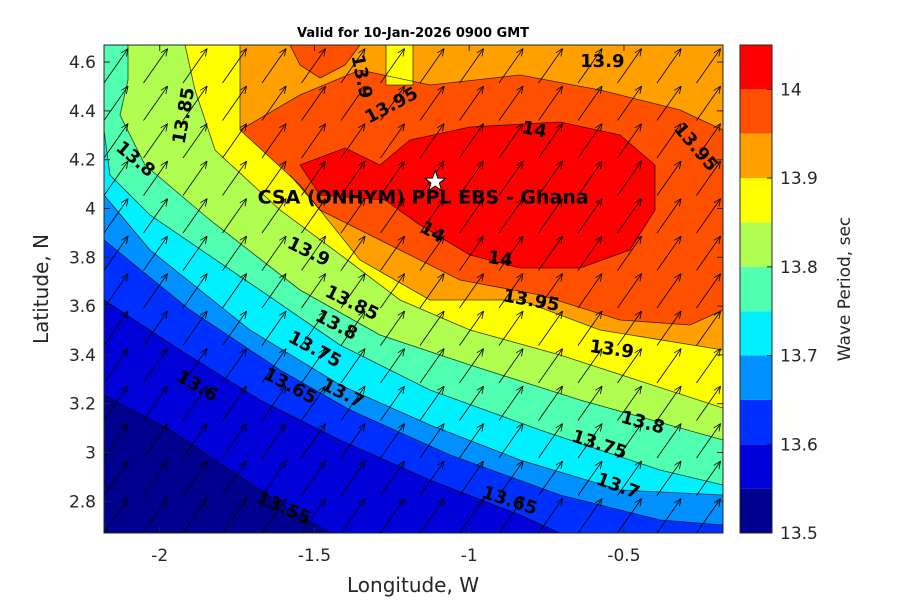 The image size is (900, 600). Describe the element at coordinates (778, 294) in the screenshot. I see `colorbar: 13.5 13.6 13.7 13.8 13.9 14` at that location.